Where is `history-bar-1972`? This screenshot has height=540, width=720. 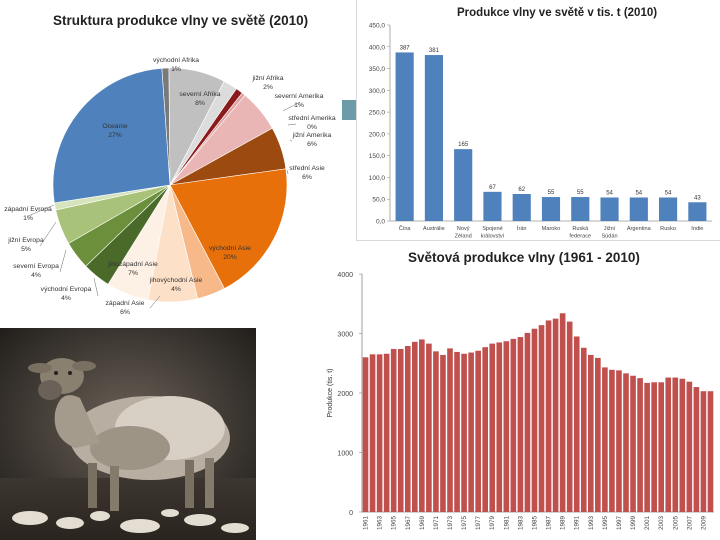 history-bar-1972 is located at coordinates (443, 433).